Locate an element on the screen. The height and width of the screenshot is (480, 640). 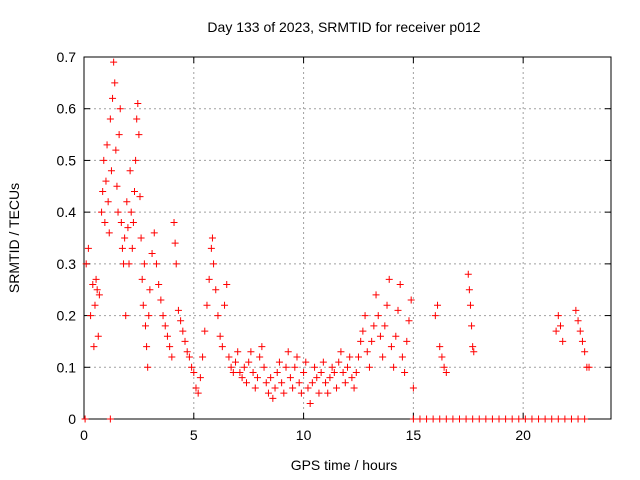
y-tick-label: 0.3 is located at coordinates (67, 264).